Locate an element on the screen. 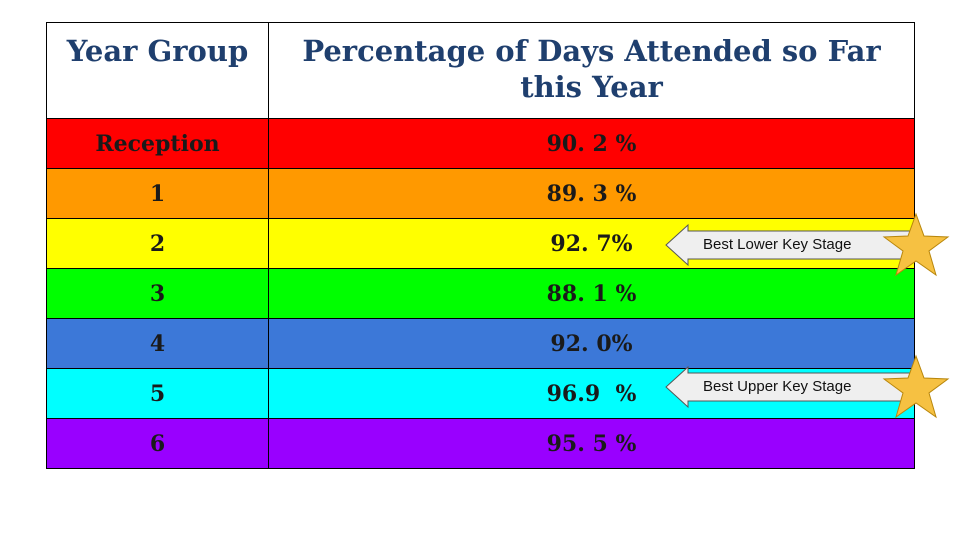  table-row: 3 88. 1 % is located at coordinates (480, 293).